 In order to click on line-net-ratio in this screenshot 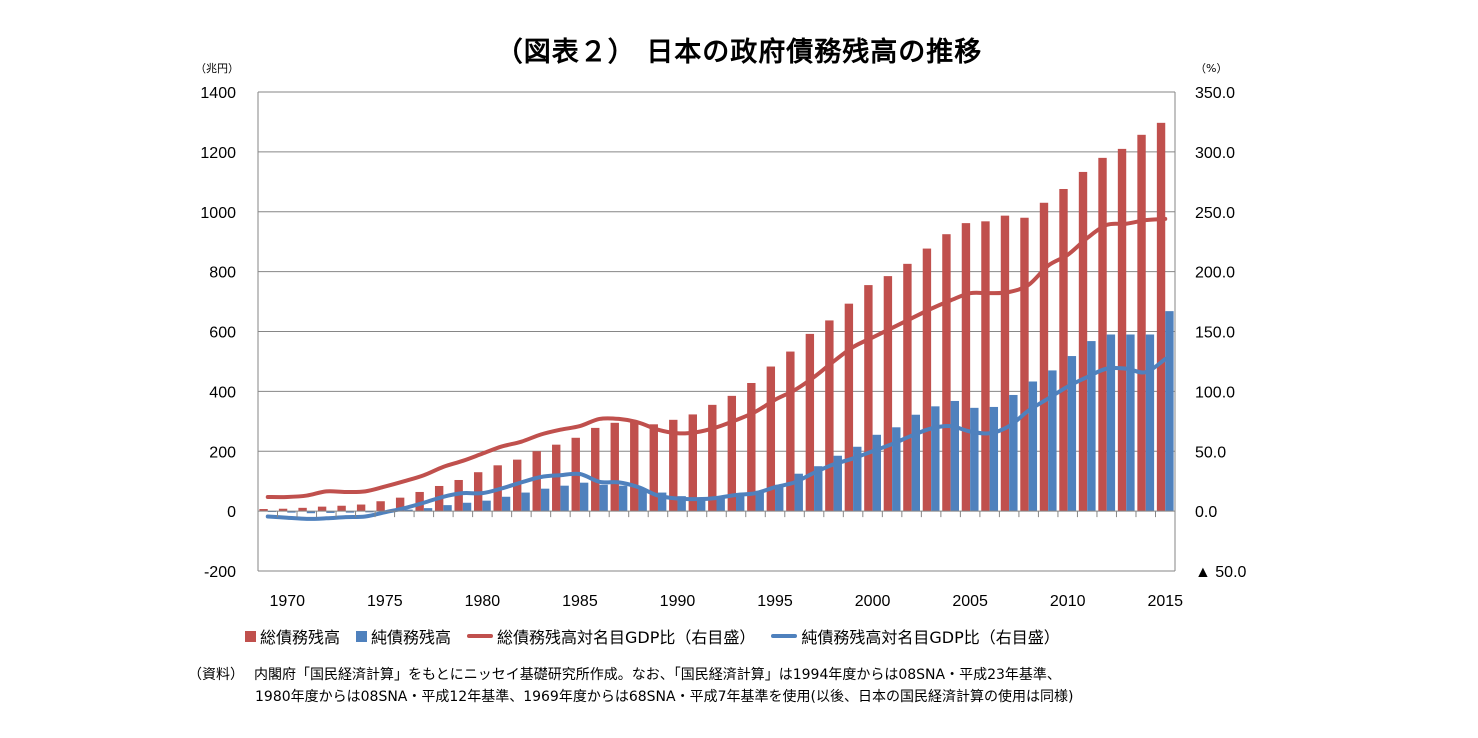, I will do `click(716, 439)`.